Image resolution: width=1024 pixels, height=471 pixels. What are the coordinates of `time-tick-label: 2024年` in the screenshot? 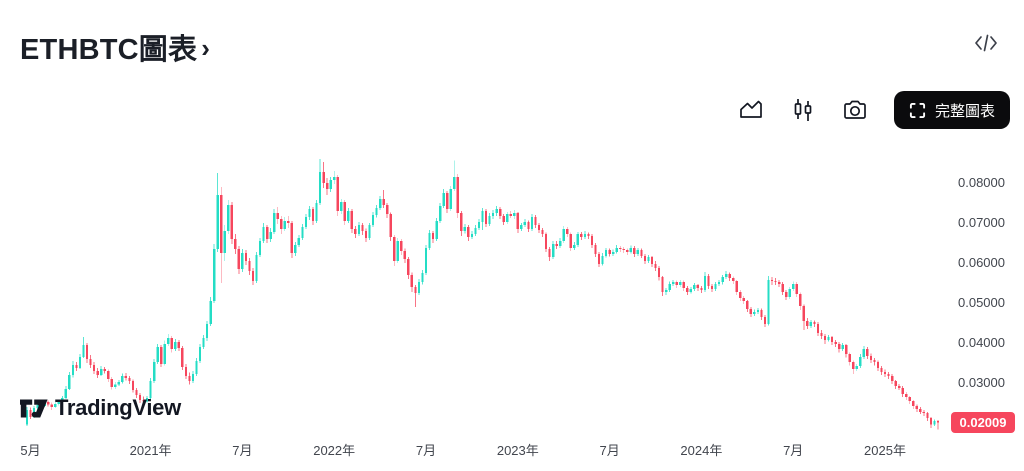 It's located at (701, 450).